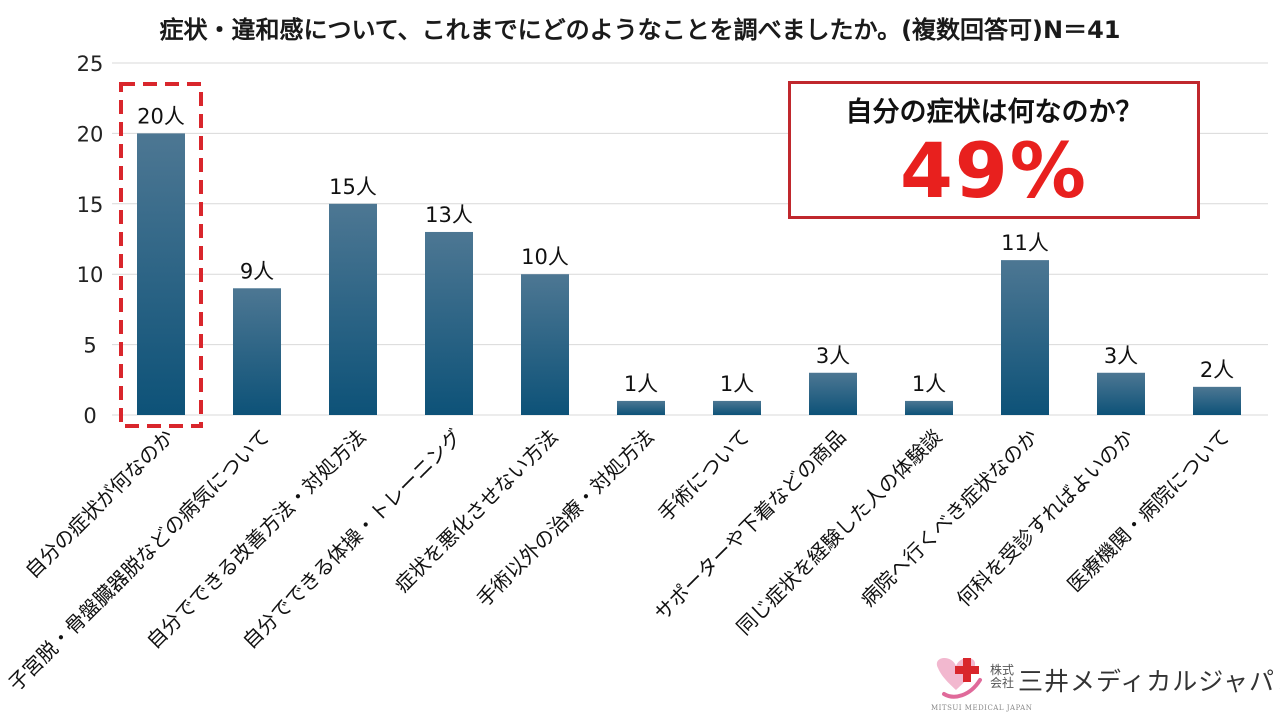 This screenshot has height=720, width=1280. What do you see at coordinates (1025, 243) in the screenshot?
I see `data-label: 11人` at bounding box center [1025, 243].